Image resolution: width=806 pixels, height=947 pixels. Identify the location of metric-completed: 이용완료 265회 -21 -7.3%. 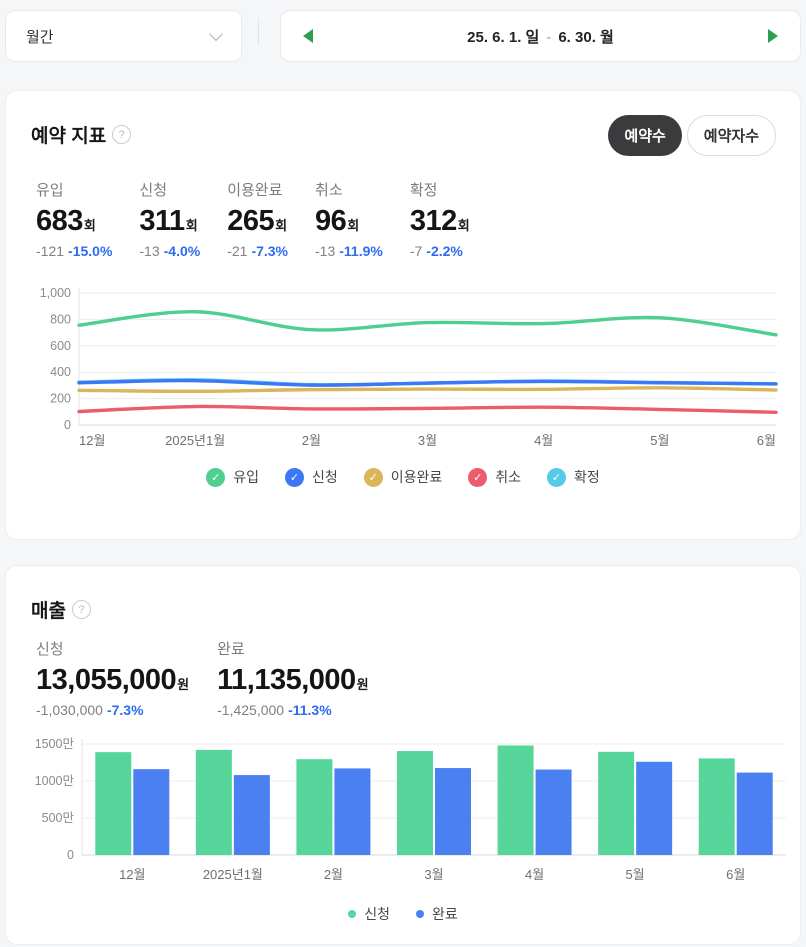
(257, 219).